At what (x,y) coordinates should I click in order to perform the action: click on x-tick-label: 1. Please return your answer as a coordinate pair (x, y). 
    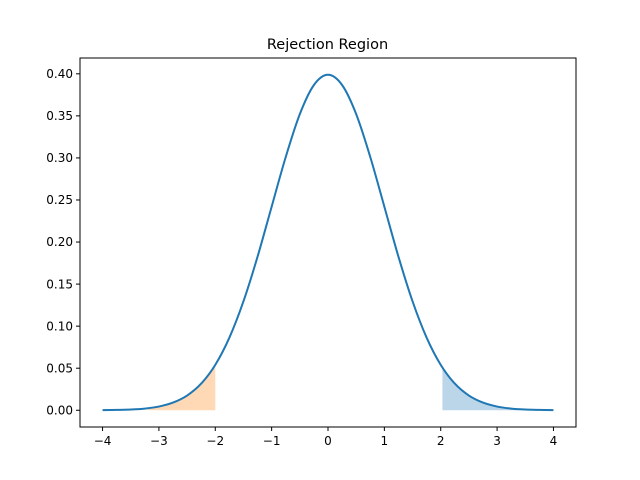
    Looking at the image, I should click on (385, 441).